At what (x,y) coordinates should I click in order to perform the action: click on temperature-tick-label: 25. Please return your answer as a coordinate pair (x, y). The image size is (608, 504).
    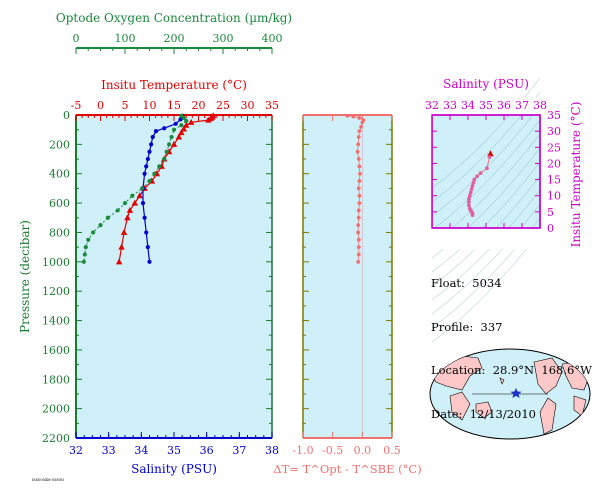
    Looking at the image, I should click on (223, 105).